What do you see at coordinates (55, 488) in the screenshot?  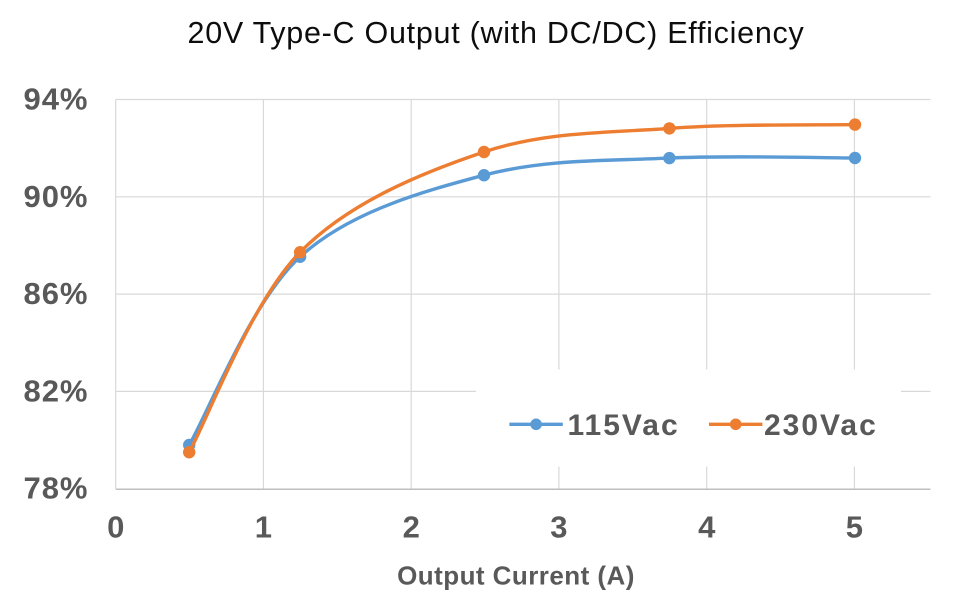 I see `svg-text: 78%` at bounding box center [55, 488].